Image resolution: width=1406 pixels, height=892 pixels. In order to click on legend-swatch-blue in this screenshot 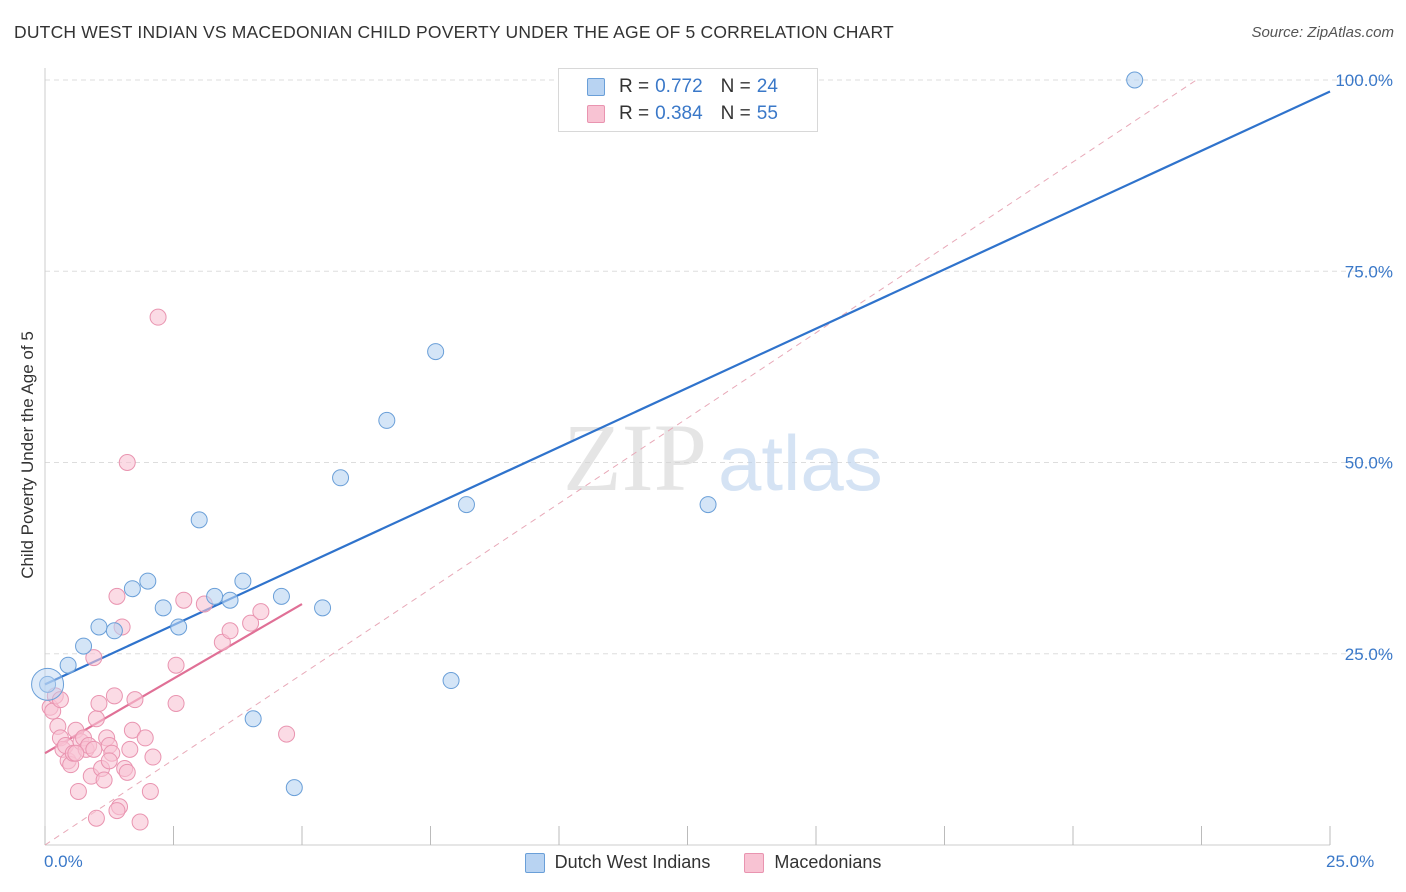, I will do `click(596, 87)`.